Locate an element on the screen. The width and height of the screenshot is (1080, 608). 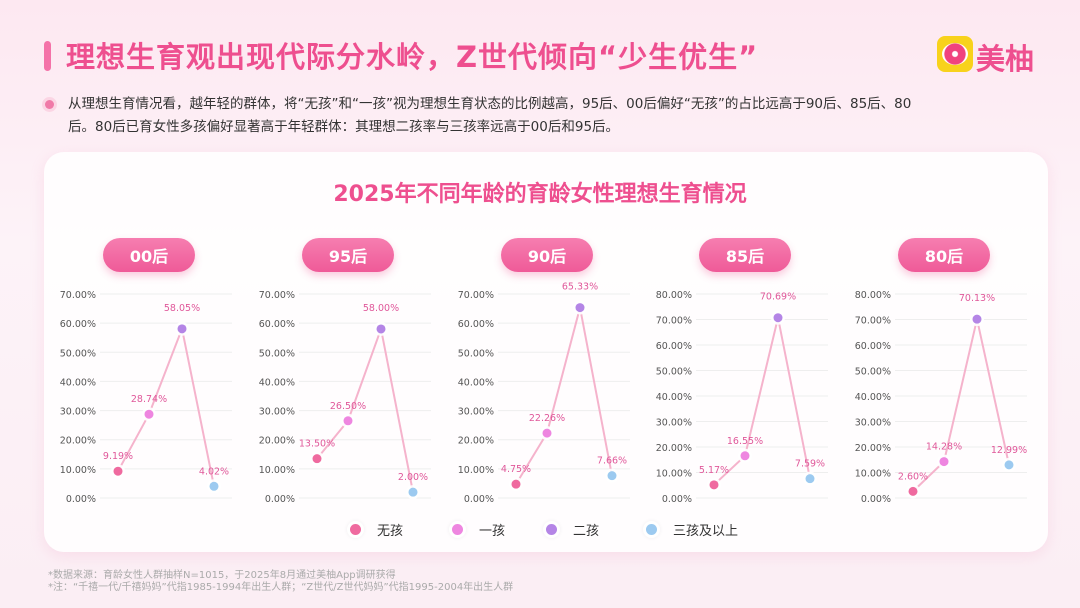
legend-label: 一孩 is located at coordinates (492, 531).